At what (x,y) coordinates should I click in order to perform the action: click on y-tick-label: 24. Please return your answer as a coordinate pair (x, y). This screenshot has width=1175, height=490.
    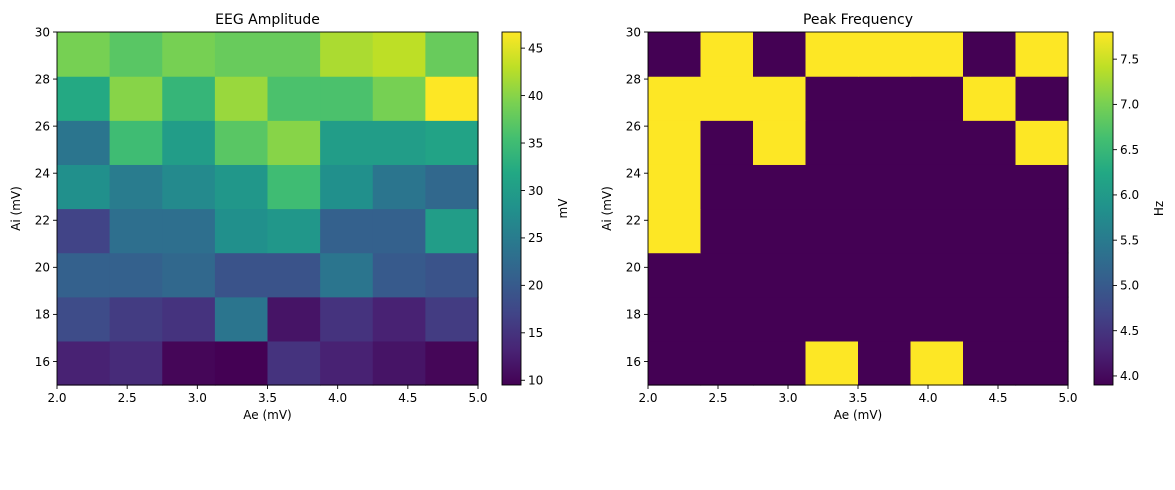
    Looking at the image, I should click on (633, 174).